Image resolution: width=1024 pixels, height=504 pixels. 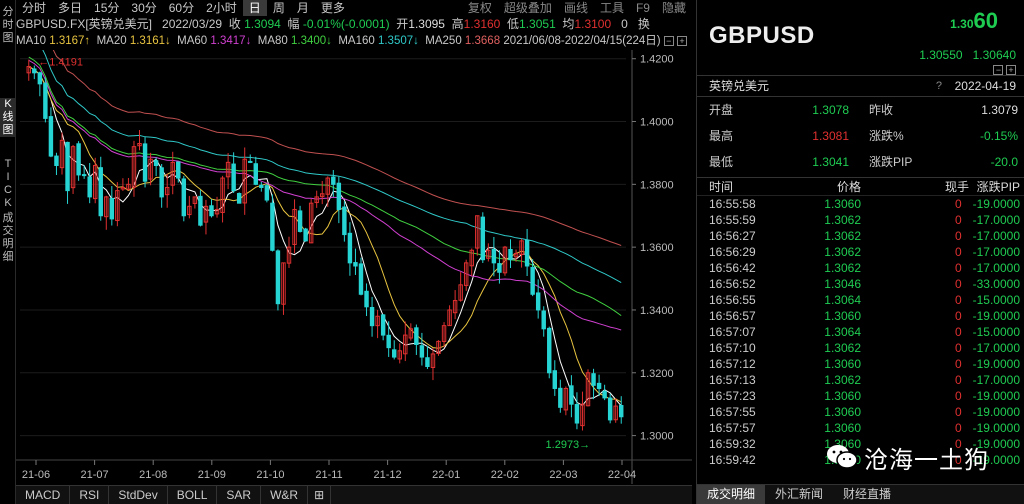 I want to click on period-tab-7: 周, so click(x=278, y=8).